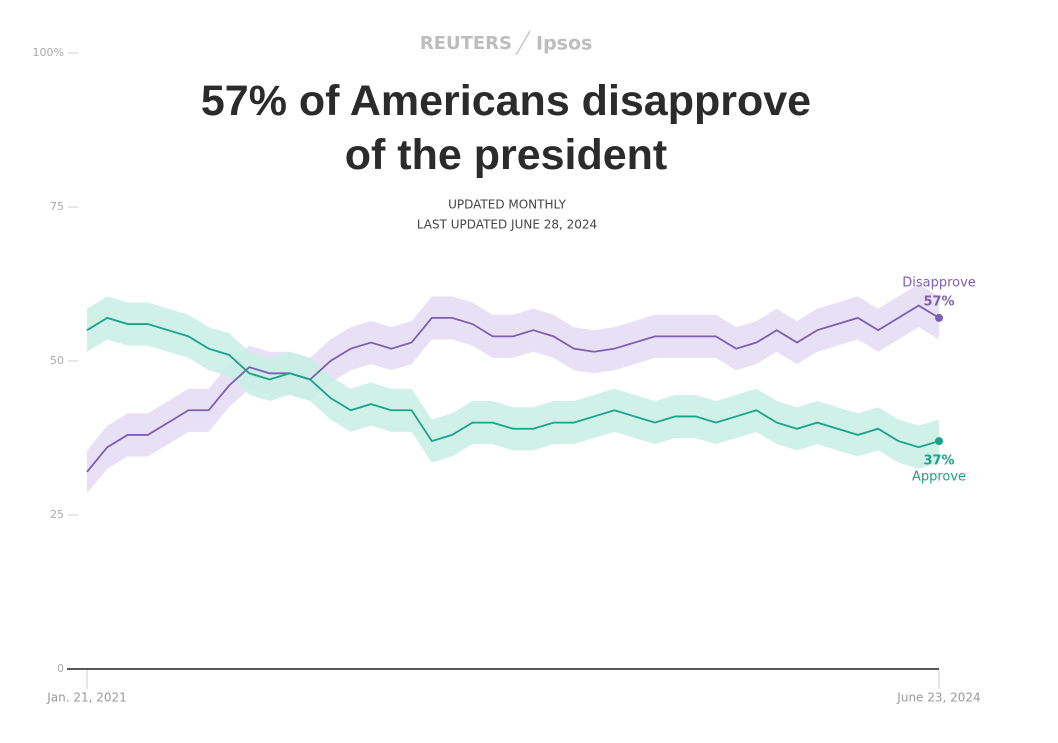  I want to click on brand: REUTERS, so click(466, 43).